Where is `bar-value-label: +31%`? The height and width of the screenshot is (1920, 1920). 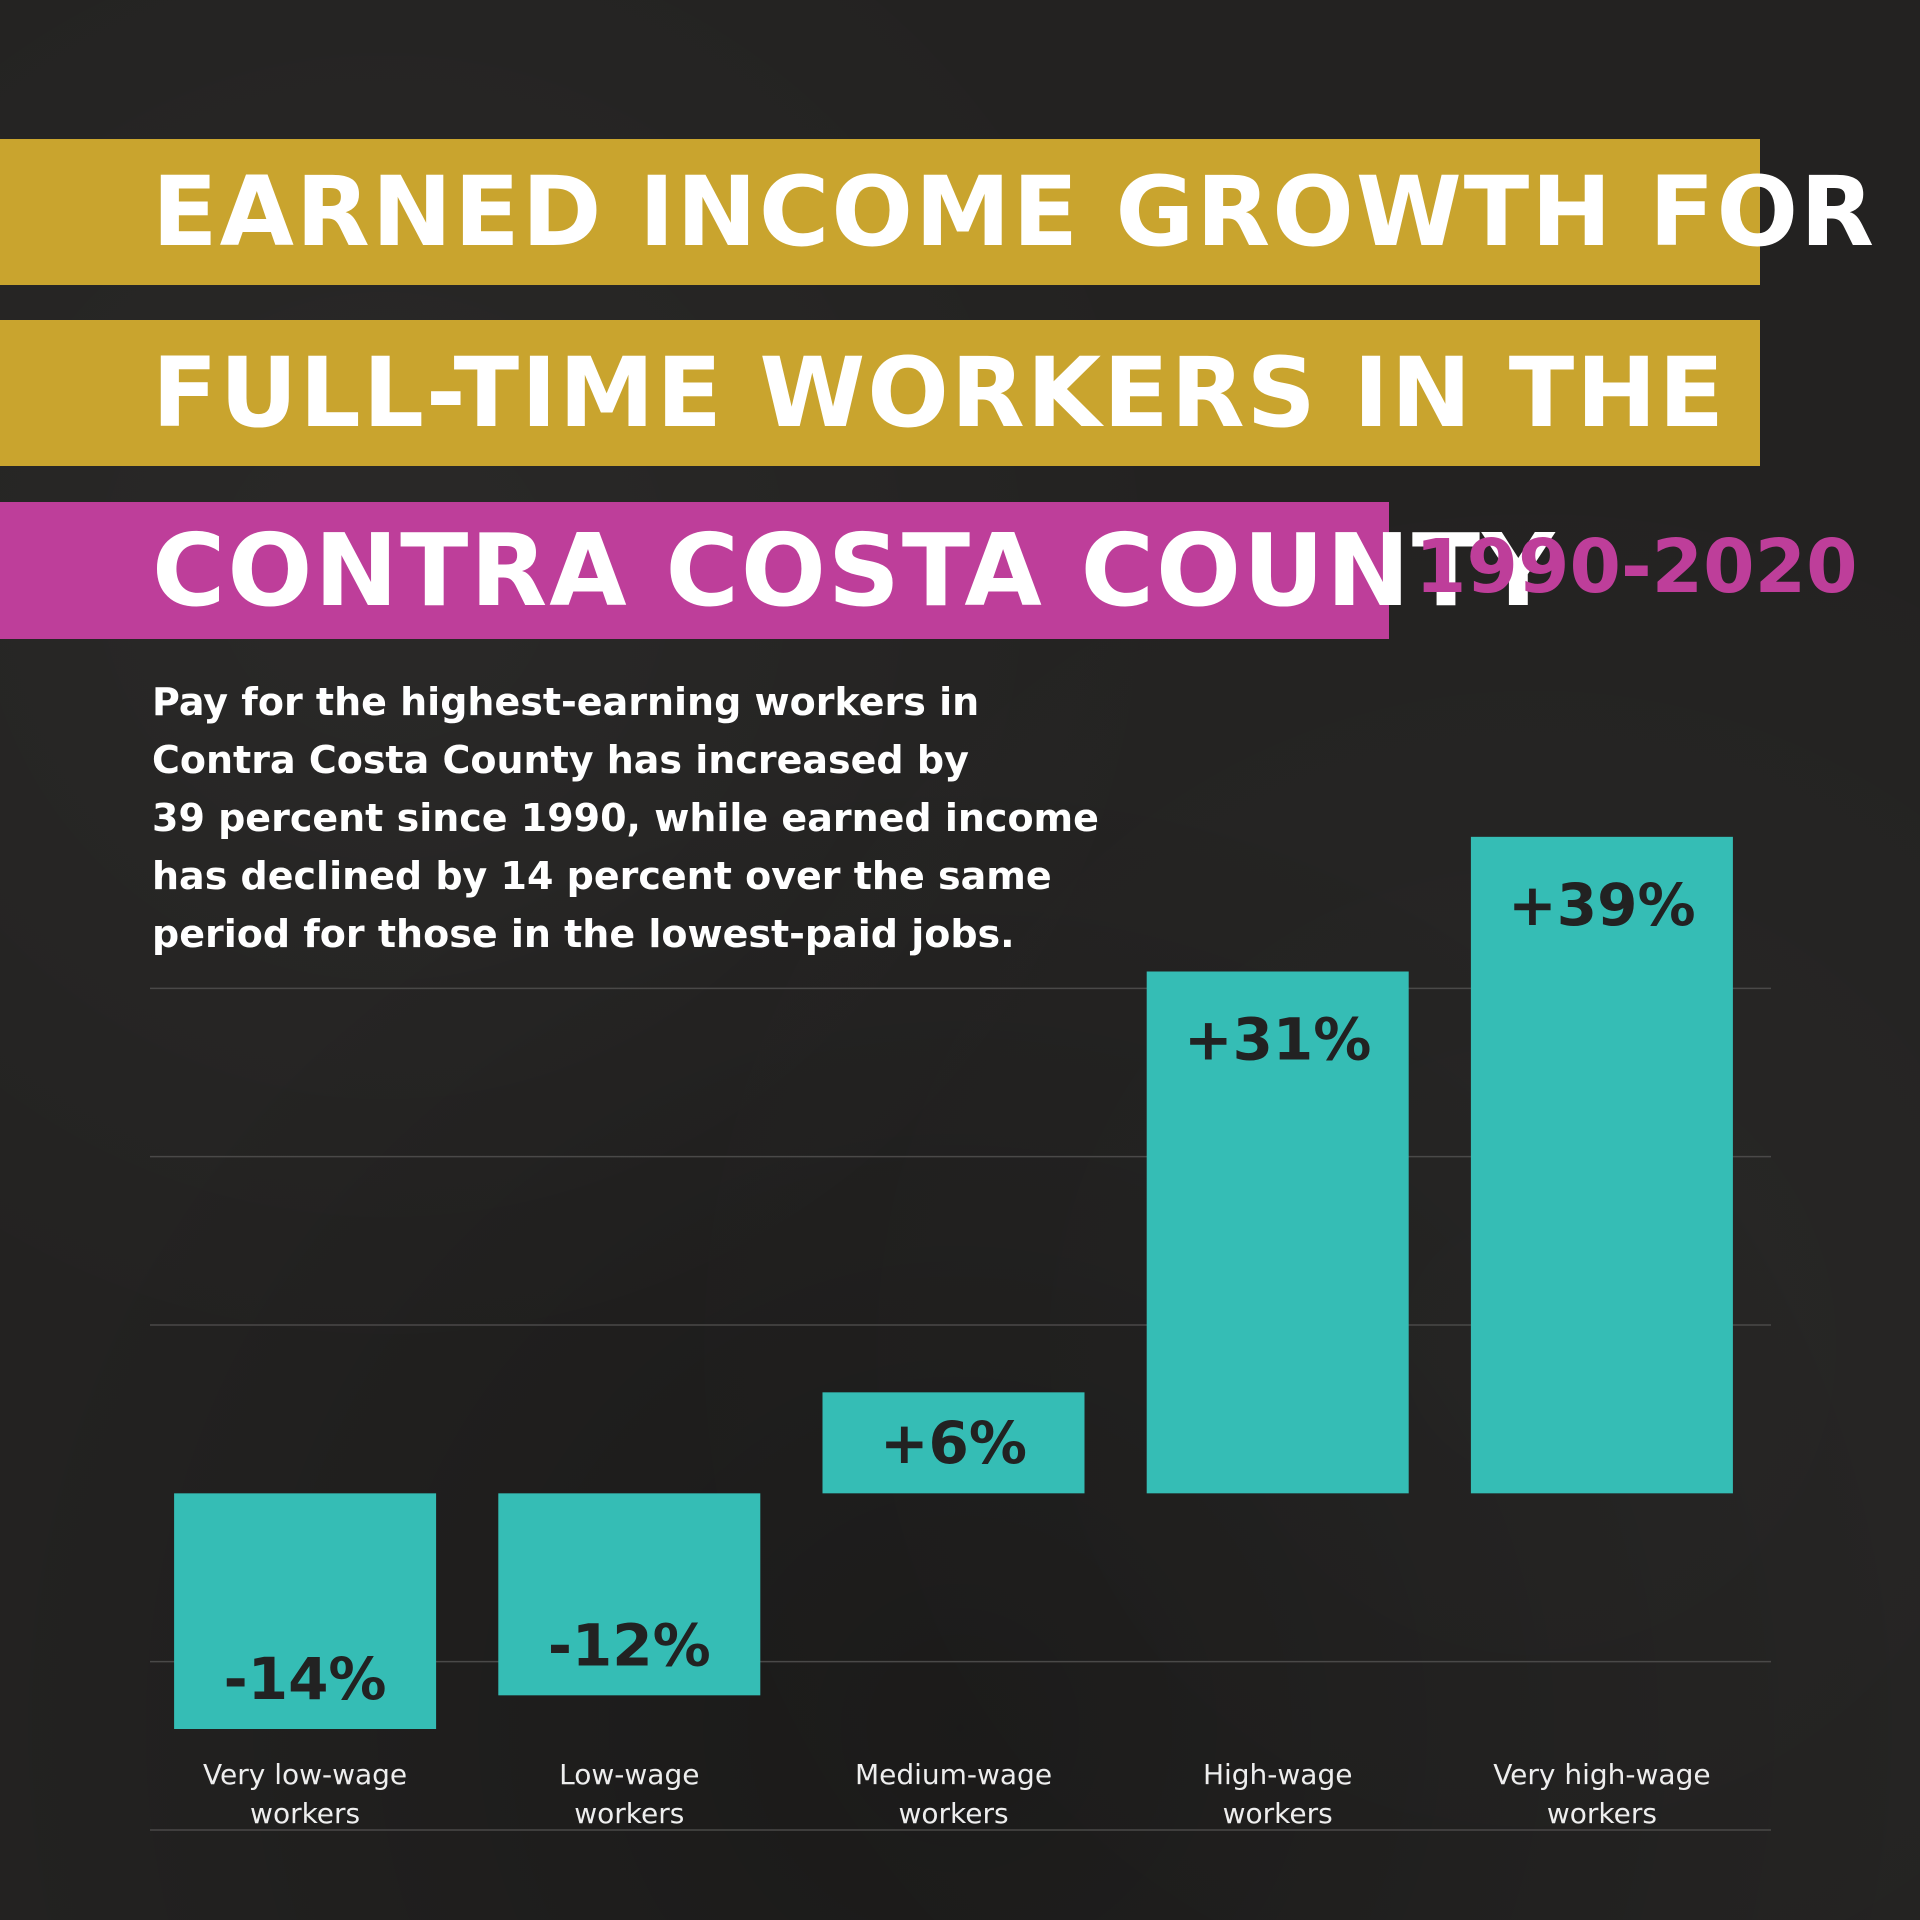 bar-value-label: +31% is located at coordinates (1277, 1040).